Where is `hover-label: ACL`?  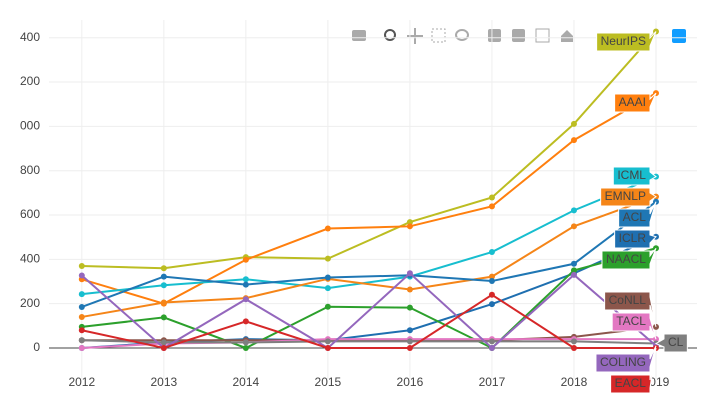
hover-label: ACL is located at coordinates (637, 214).